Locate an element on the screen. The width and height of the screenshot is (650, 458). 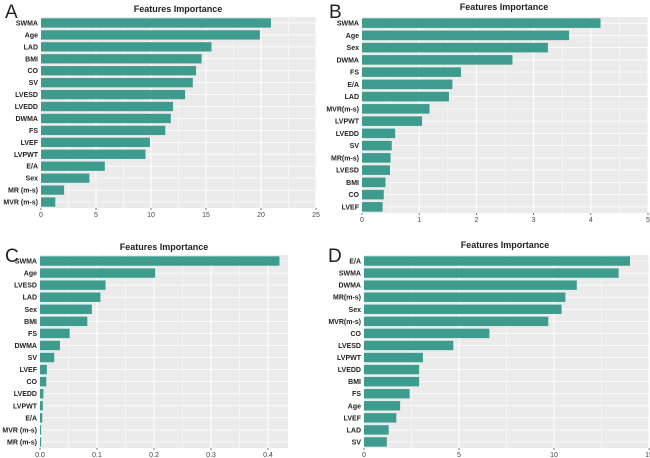
bar-d-sv is located at coordinates (375, 442).